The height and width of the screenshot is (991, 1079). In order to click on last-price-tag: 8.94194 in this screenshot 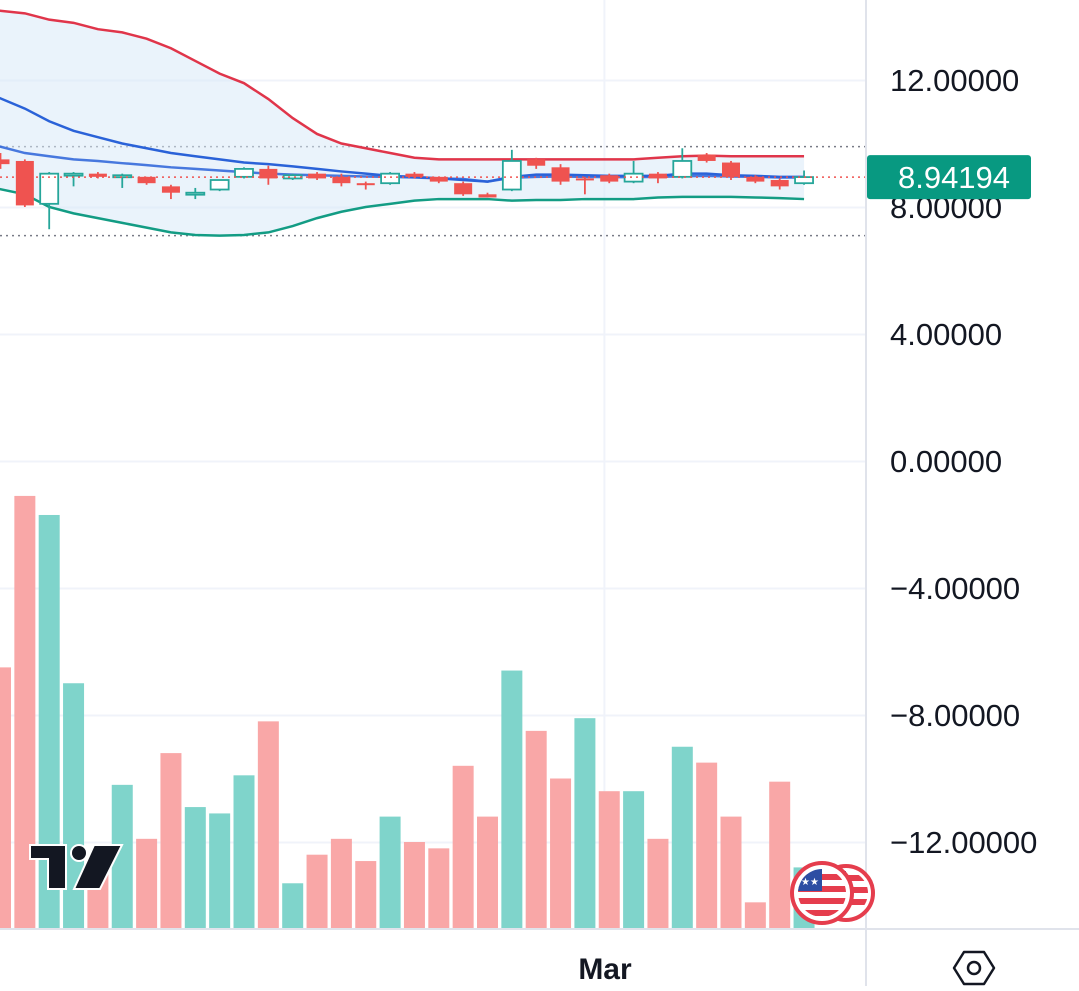, I will do `click(949, 177)`.